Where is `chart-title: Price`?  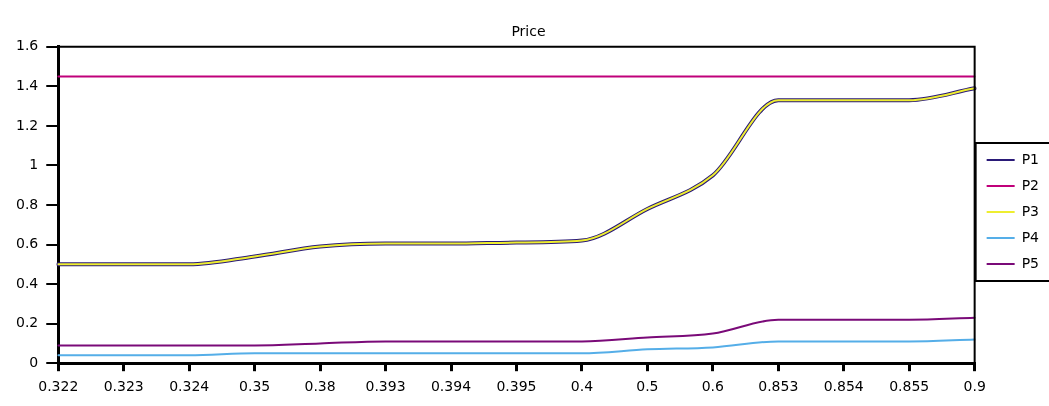
chart-title: Price is located at coordinates (528, 31).